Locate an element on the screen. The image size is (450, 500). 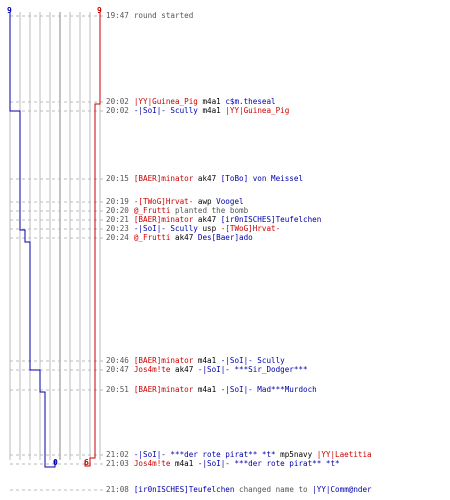
event-row: 20:02 -|SoI|- Scully m4a1 |YY|Guinea_Pig is located at coordinates (197, 110).